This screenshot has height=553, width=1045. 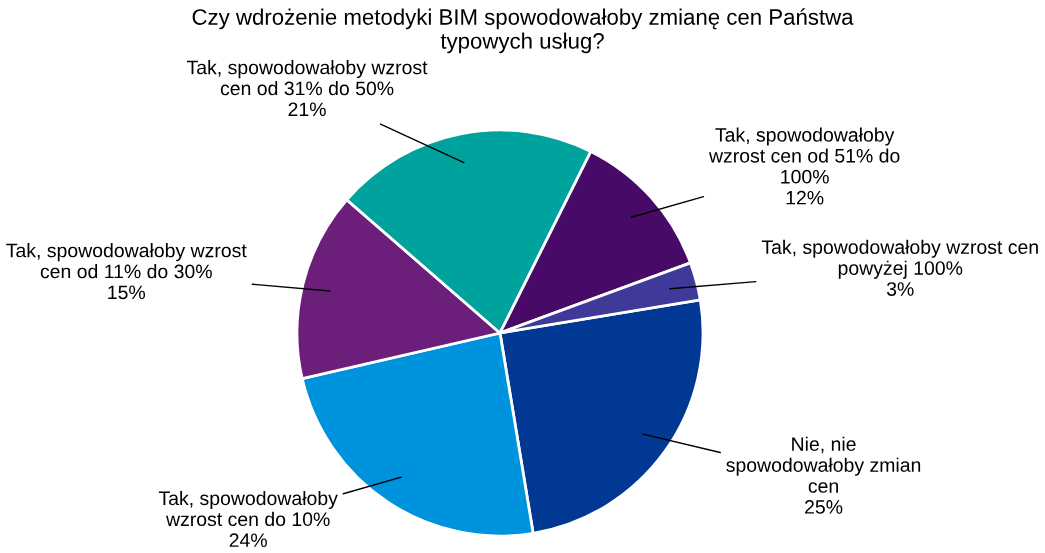 I want to click on slice-label: Tak, spowodowałoby wzrost cen od 51% do 100%, so click(x=804, y=155).